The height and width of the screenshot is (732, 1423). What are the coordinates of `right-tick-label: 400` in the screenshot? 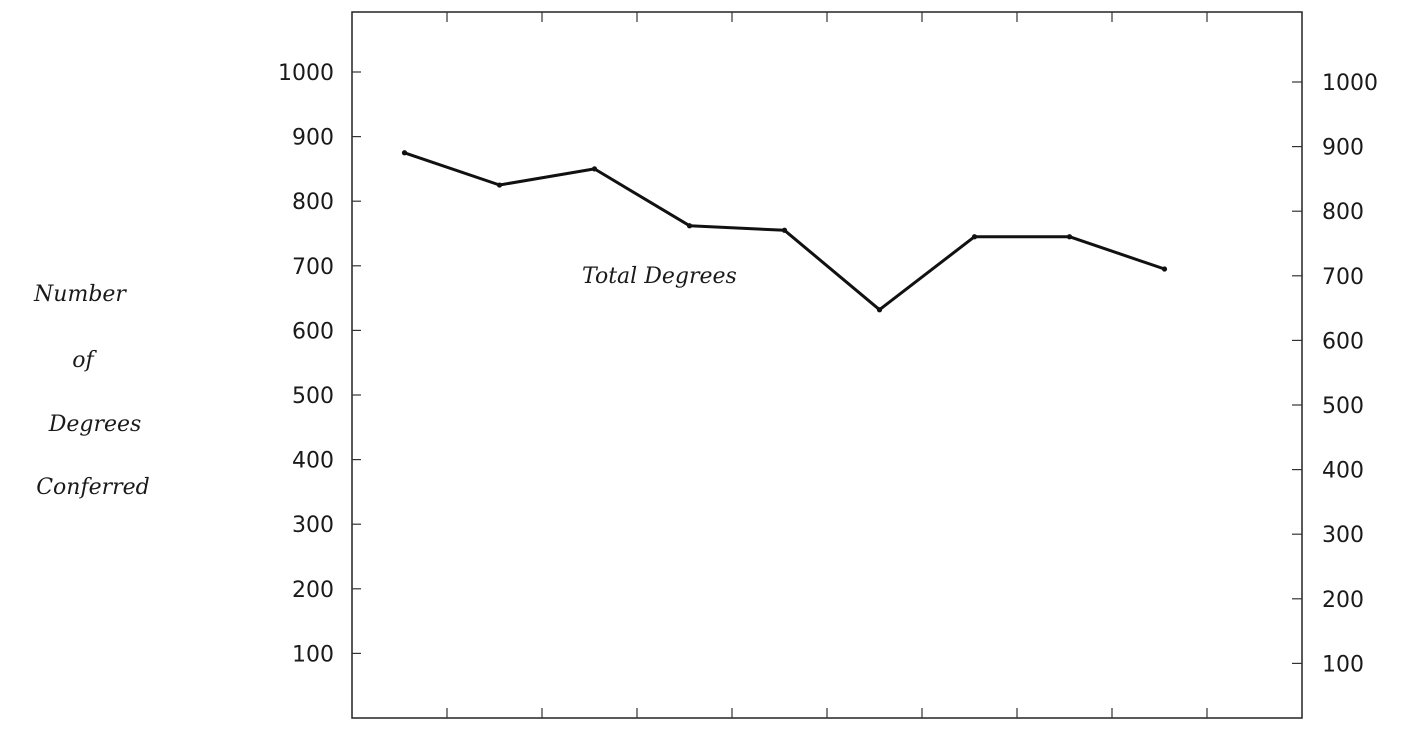 It's located at (1343, 471).